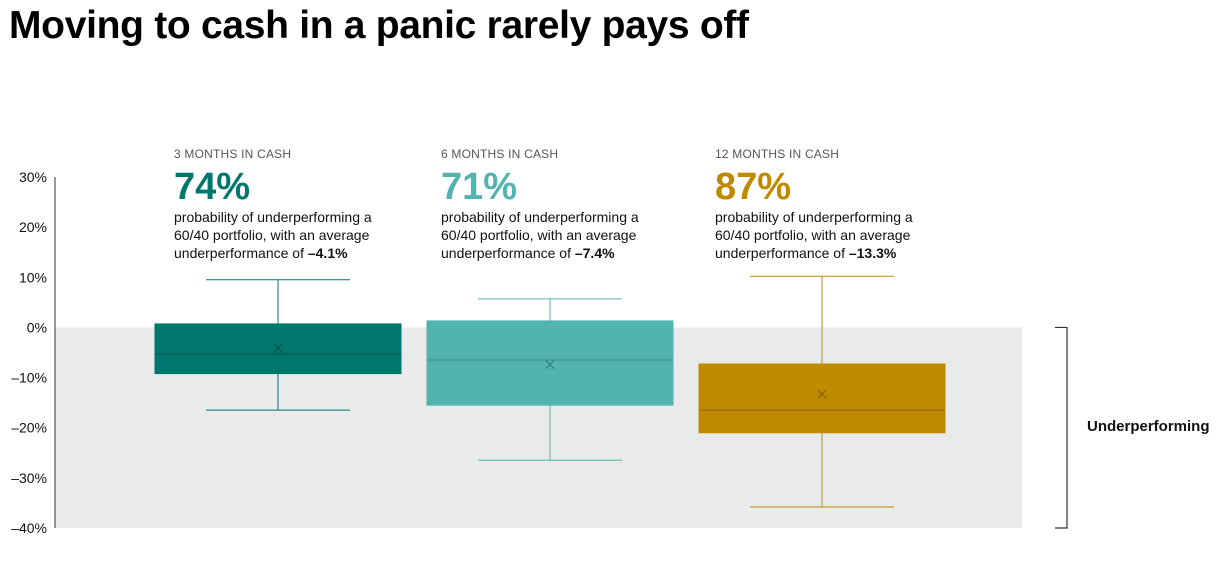 The width and height of the screenshot is (1225, 575). What do you see at coordinates (753, 187) in the screenshot?
I see `probability-value: 87%` at bounding box center [753, 187].